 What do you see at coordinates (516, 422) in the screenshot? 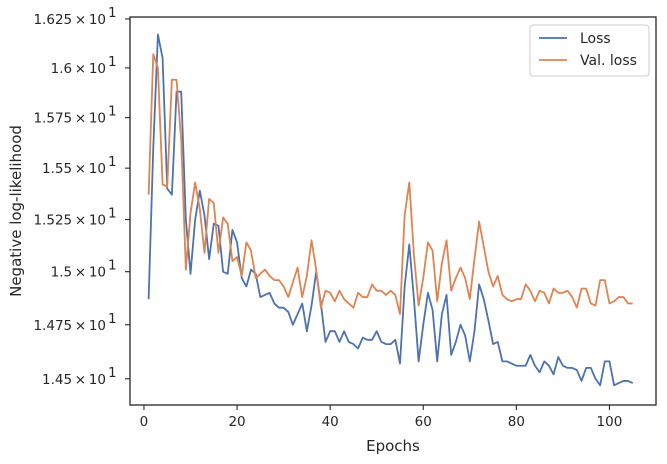
I see `x-tick-label: 80` at bounding box center [516, 422].